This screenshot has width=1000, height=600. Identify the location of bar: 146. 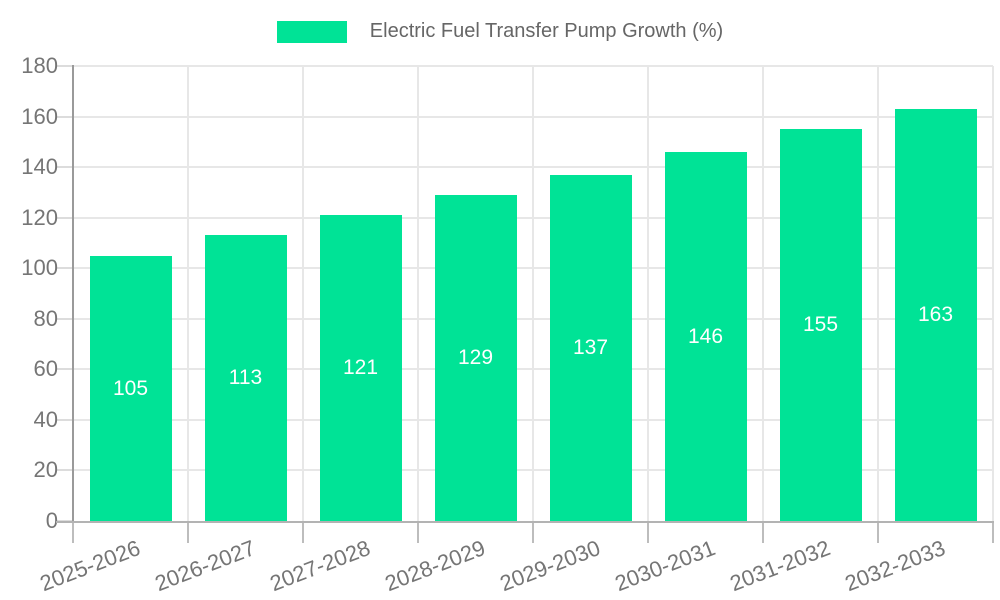
(705, 336).